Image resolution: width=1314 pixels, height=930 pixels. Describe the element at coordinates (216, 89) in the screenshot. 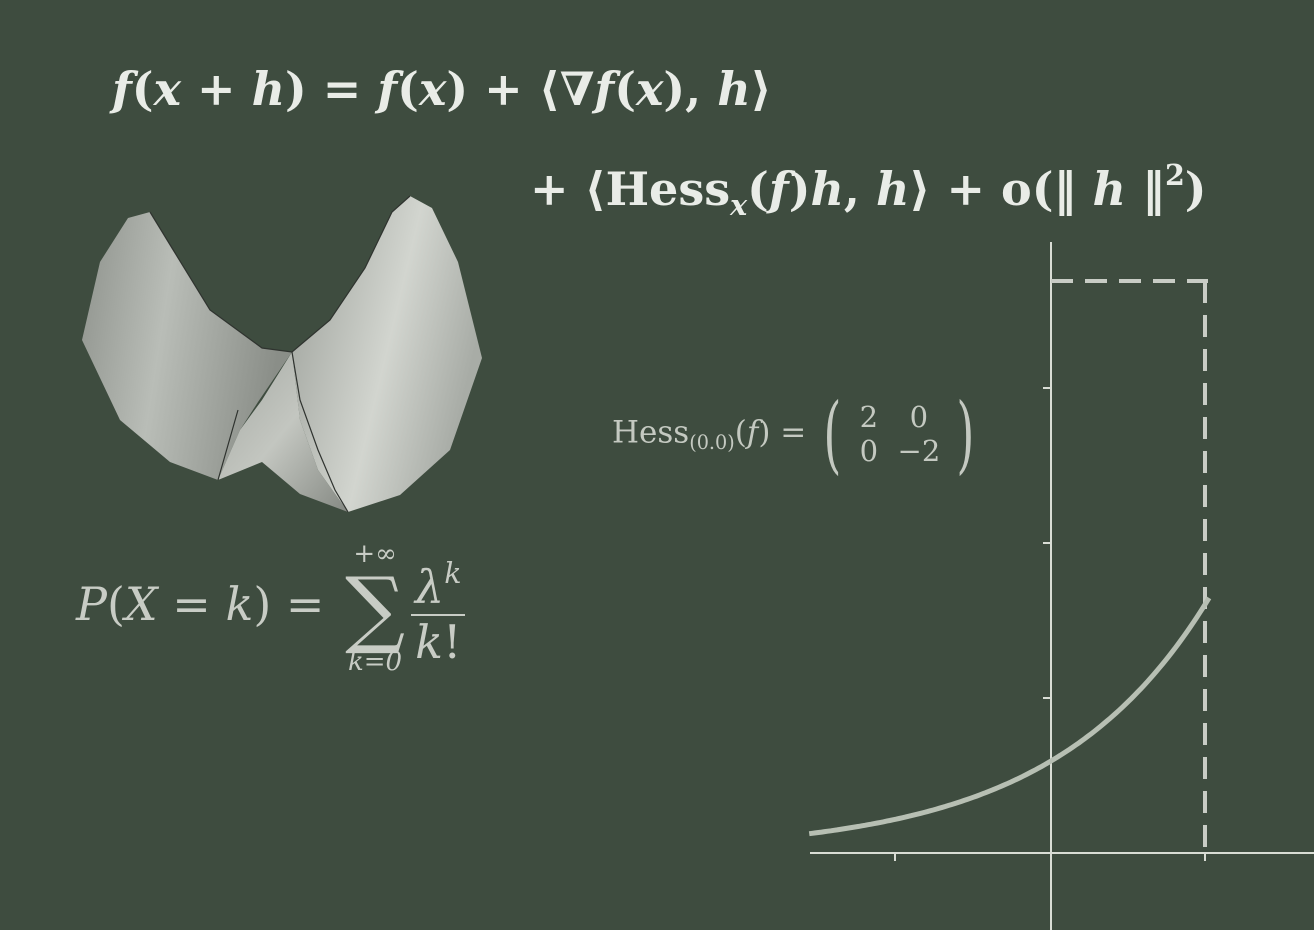

I see `plus: +` at that location.